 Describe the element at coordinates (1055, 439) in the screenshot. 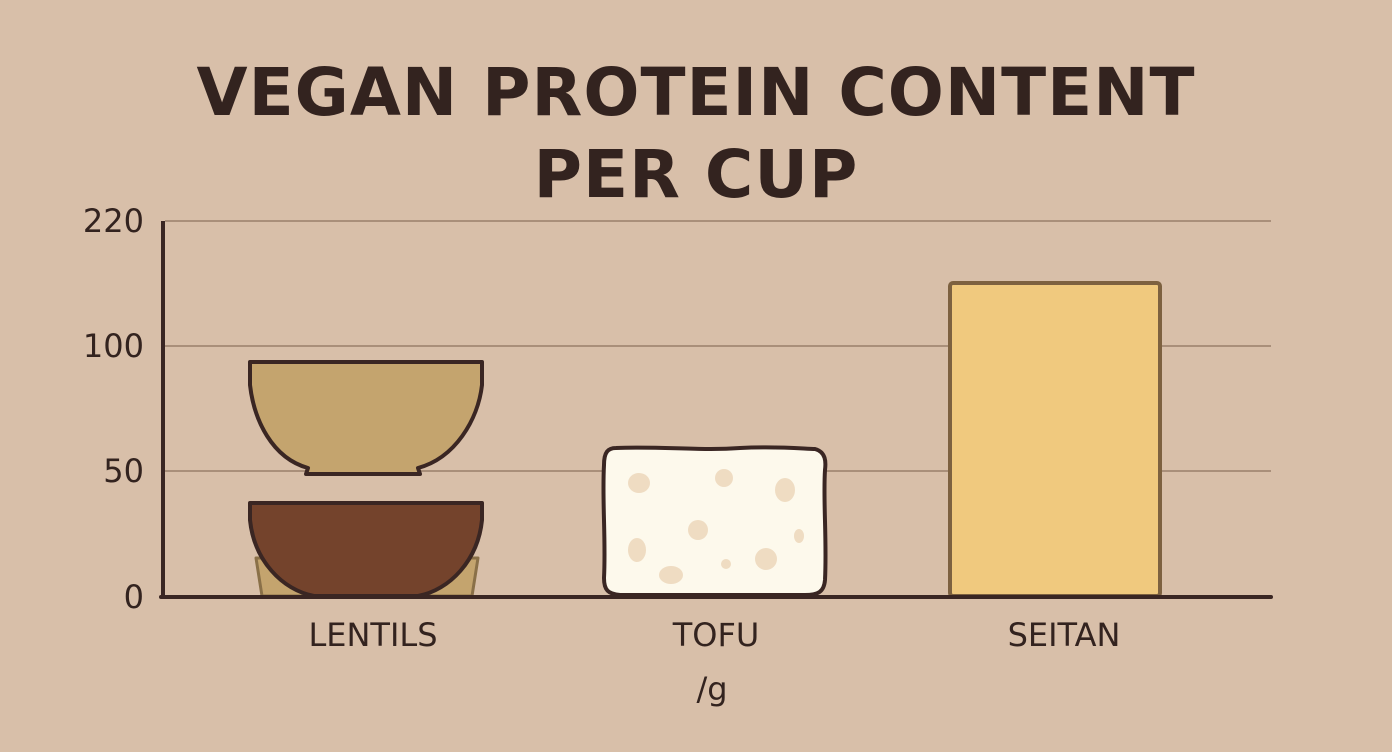

I see `seitan-bar` at that location.